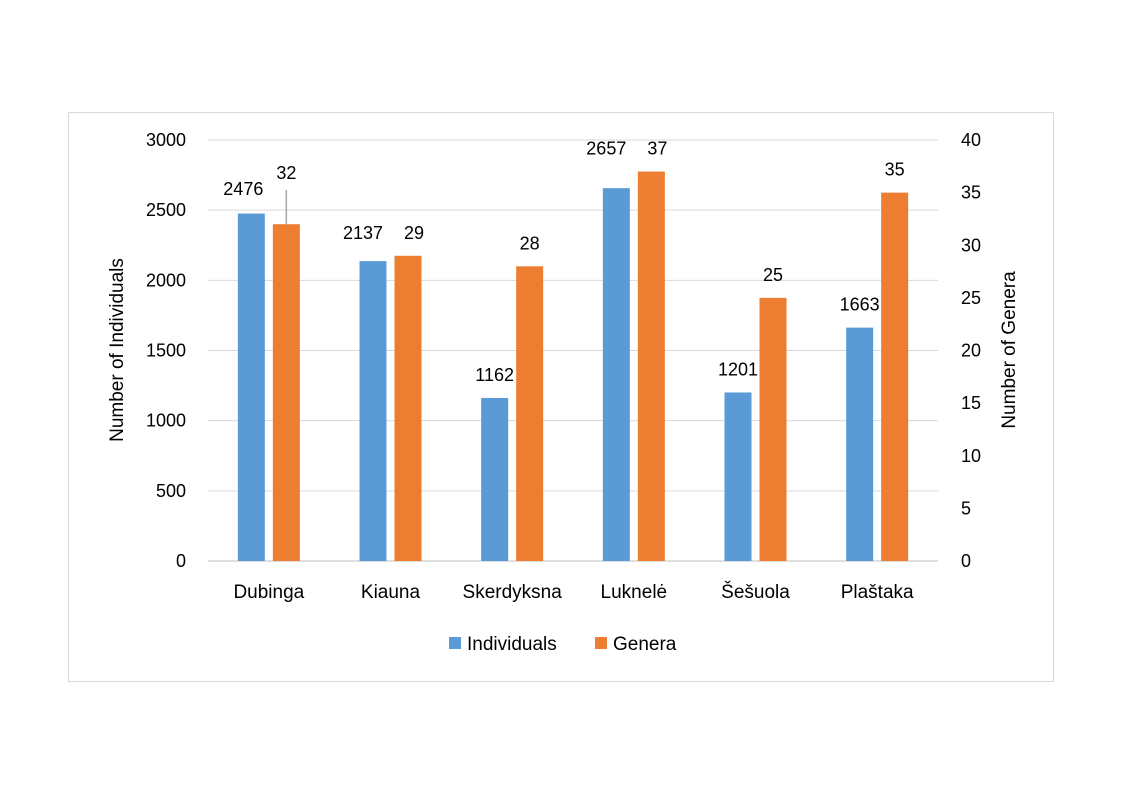 Image resolution: width=1123 pixels, height=794 pixels. What do you see at coordinates (971, 298) in the screenshot?
I see `right-tick-label: 25` at bounding box center [971, 298].